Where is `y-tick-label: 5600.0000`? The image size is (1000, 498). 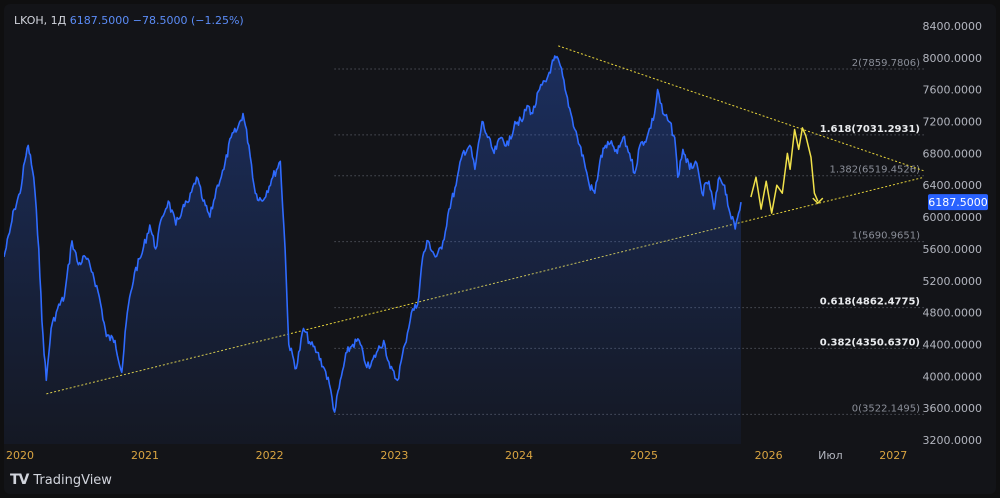
y-tick-label: 5600.0000 is located at coordinates (953, 249).